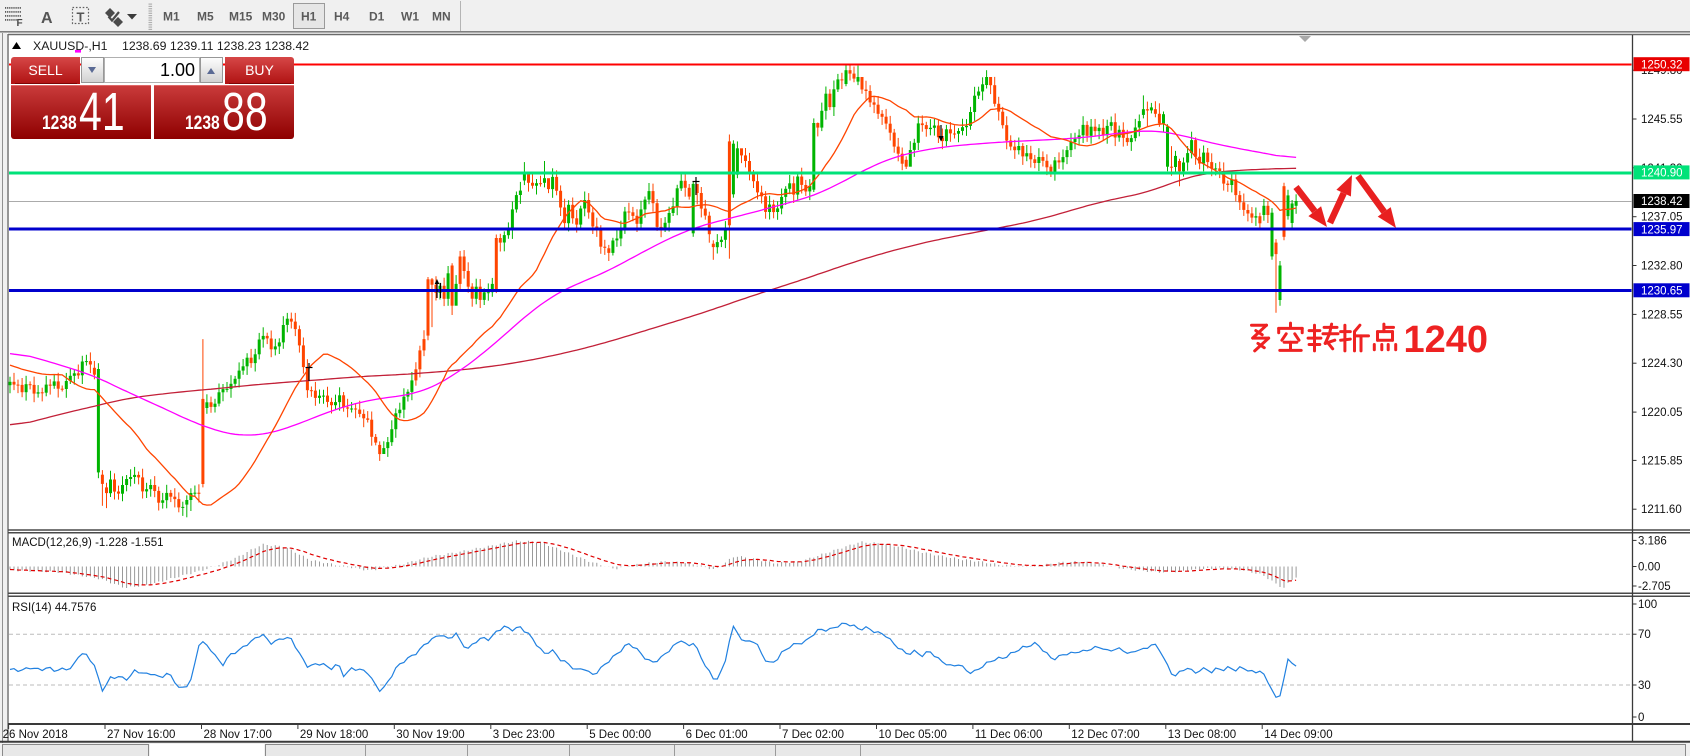 The height and width of the screenshot is (756, 1690). What do you see at coordinates (309, 17) in the screenshot?
I see `svg-text: H1` at bounding box center [309, 17].